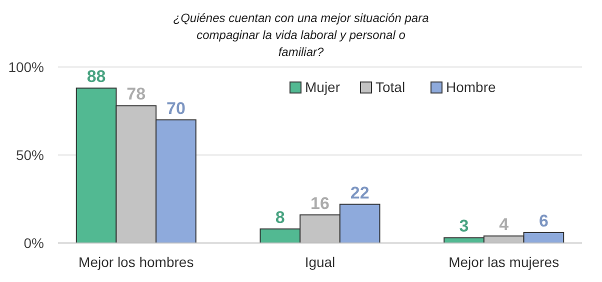 The height and width of the screenshot is (282, 602). What do you see at coordinates (30, 155) in the screenshot?
I see `y-tick-label: 50%` at bounding box center [30, 155].